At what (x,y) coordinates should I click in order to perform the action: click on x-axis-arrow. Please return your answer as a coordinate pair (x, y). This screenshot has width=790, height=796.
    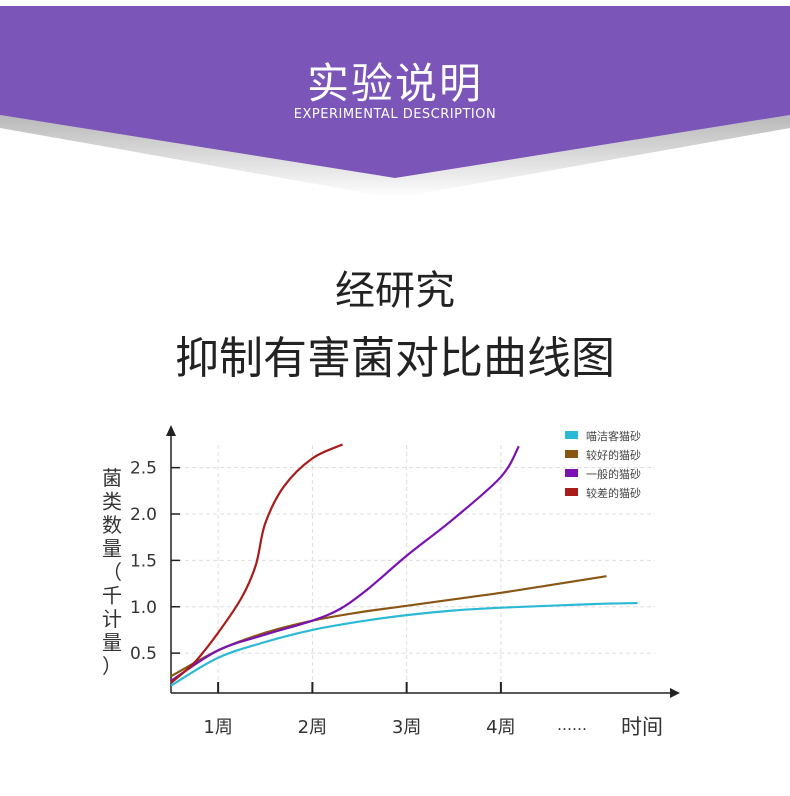
    Looking at the image, I should click on (675, 693).